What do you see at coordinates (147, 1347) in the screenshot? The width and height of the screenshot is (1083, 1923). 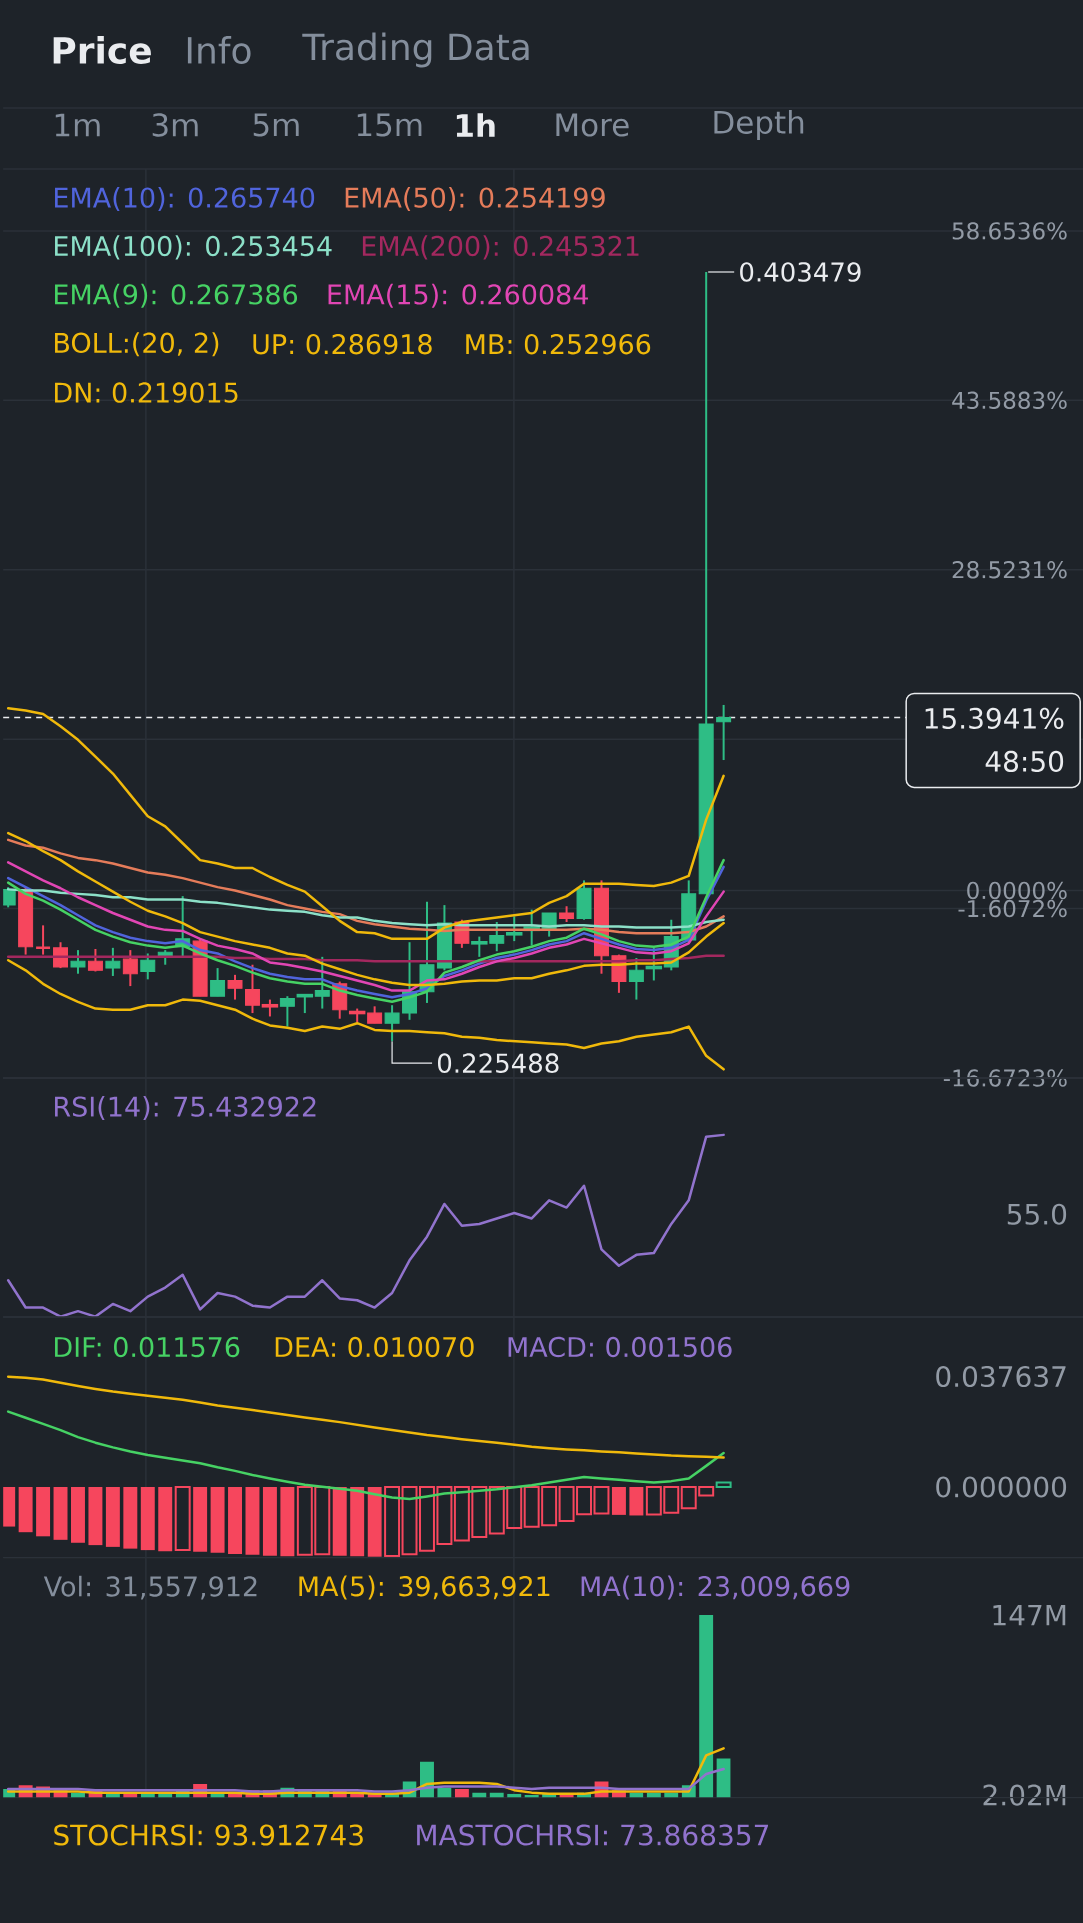 I see `text: DIF: 0.011576` at bounding box center [147, 1347].